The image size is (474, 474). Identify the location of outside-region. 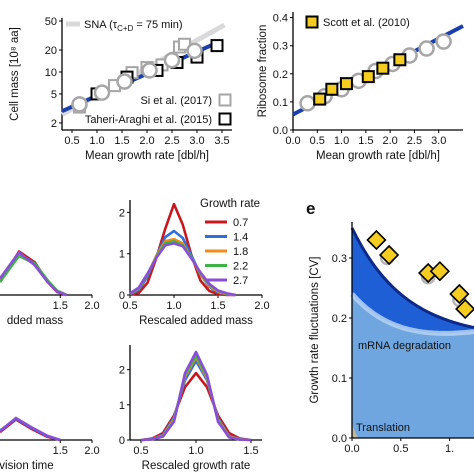
(413, 275).